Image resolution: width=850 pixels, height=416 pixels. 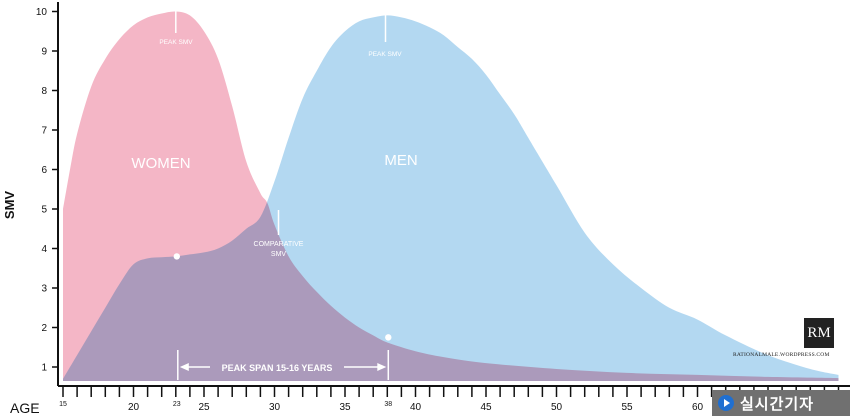 I want to click on y-tick-label: 2, so click(x=44, y=328).